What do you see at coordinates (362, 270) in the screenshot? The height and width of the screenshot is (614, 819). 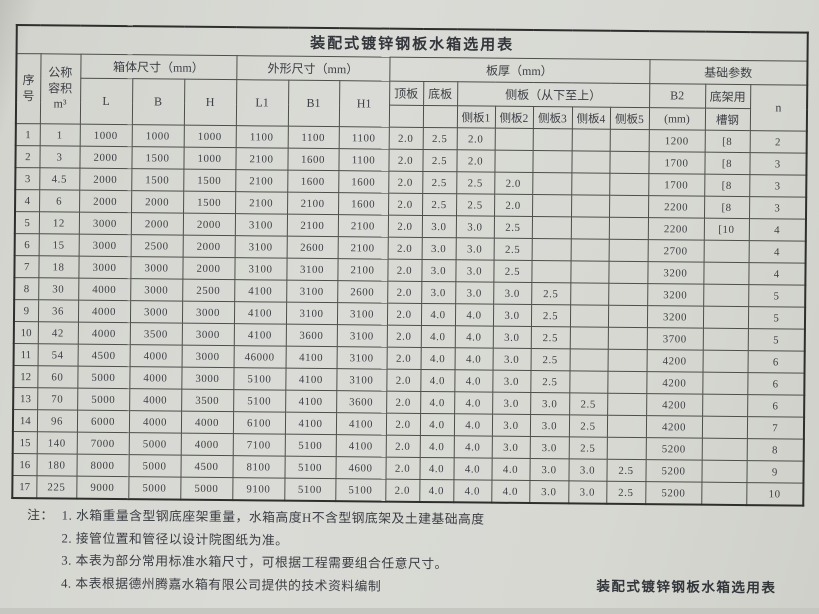 I see `cell-H1: 2100` at bounding box center [362, 270].